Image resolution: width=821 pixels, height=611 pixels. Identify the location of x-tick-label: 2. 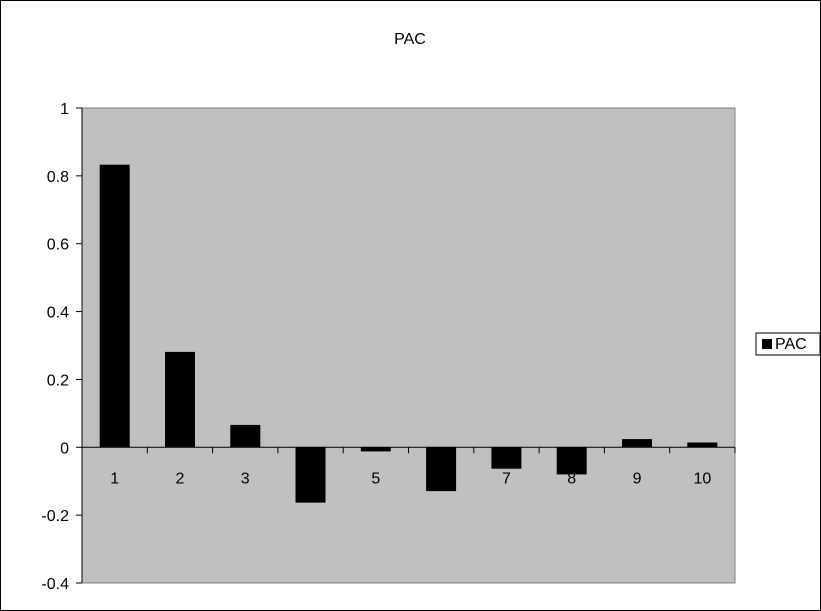
(179, 478).